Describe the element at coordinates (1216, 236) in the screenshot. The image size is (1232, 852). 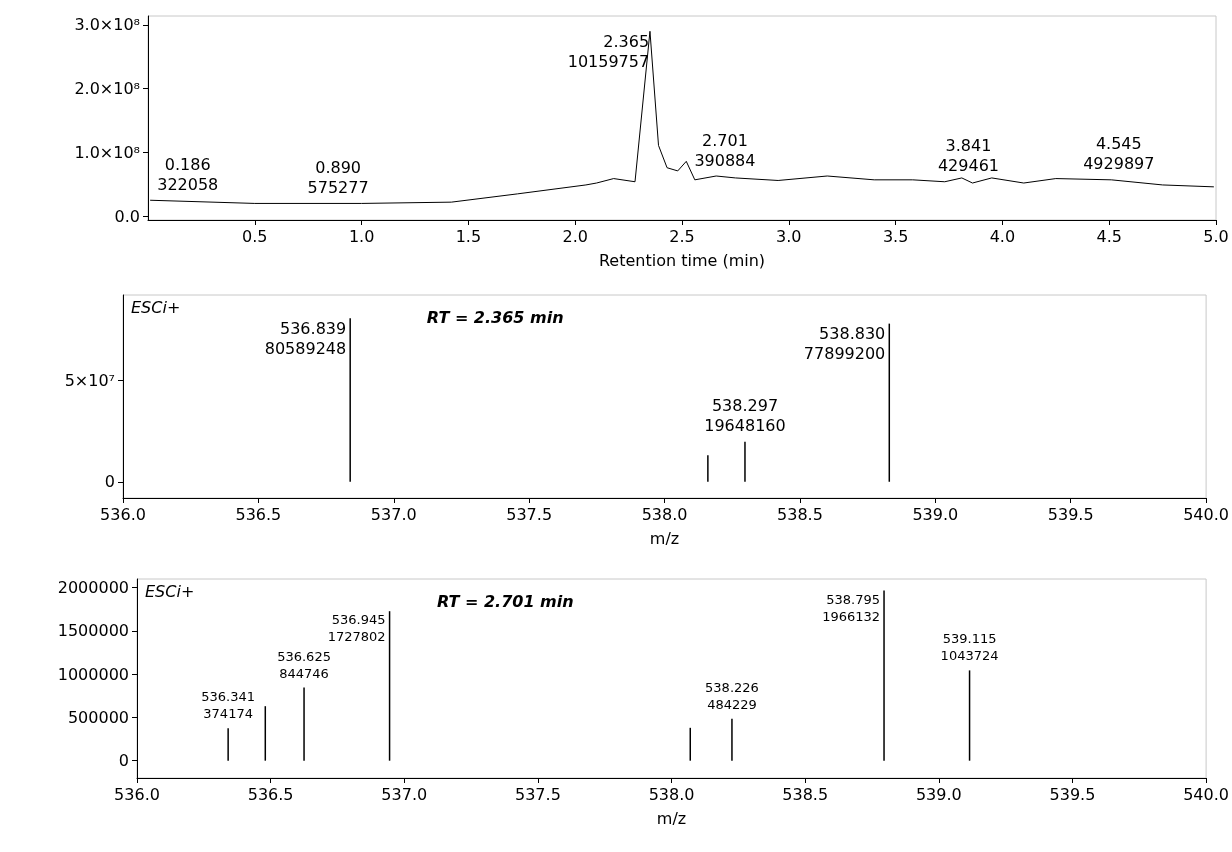
I see `x-tick-label: 5.0` at that location.